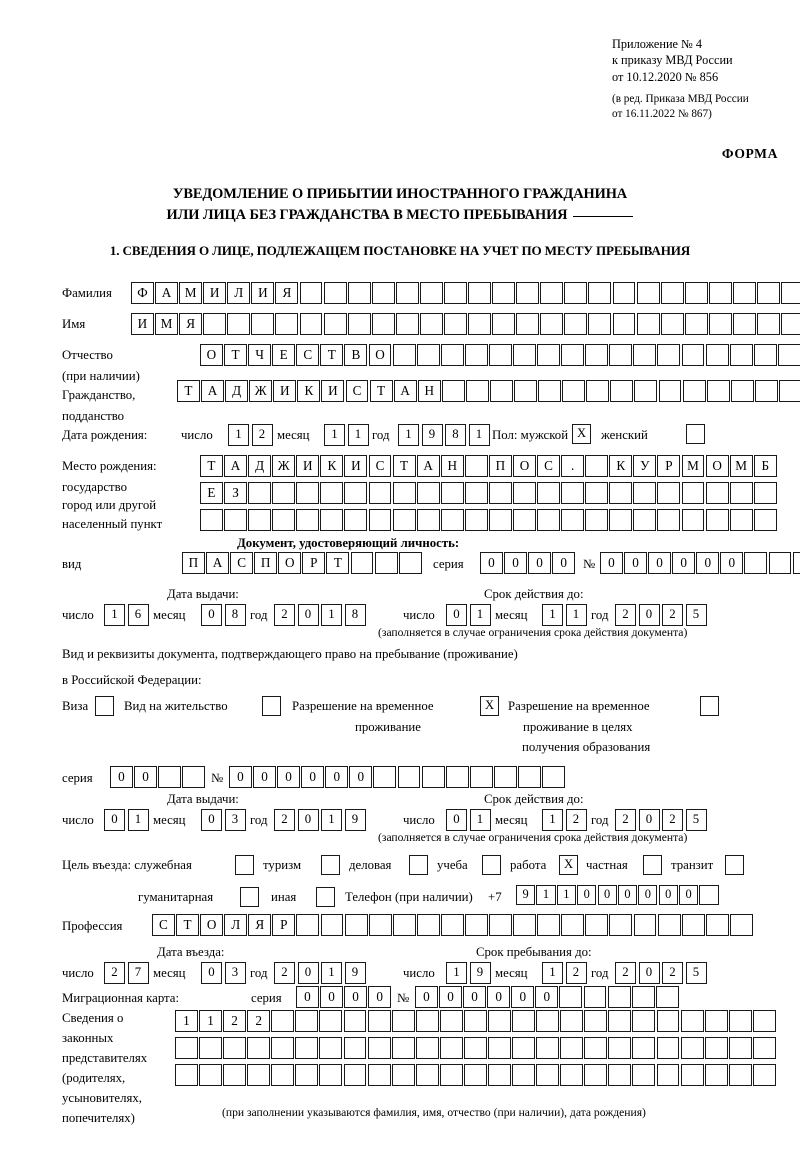 This screenshot has width=800, height=1163. What do you see at coordinates (489, 706) in the screenshot?
I see `temp-residence-checkbox: X` at bounding box center [489, 706].